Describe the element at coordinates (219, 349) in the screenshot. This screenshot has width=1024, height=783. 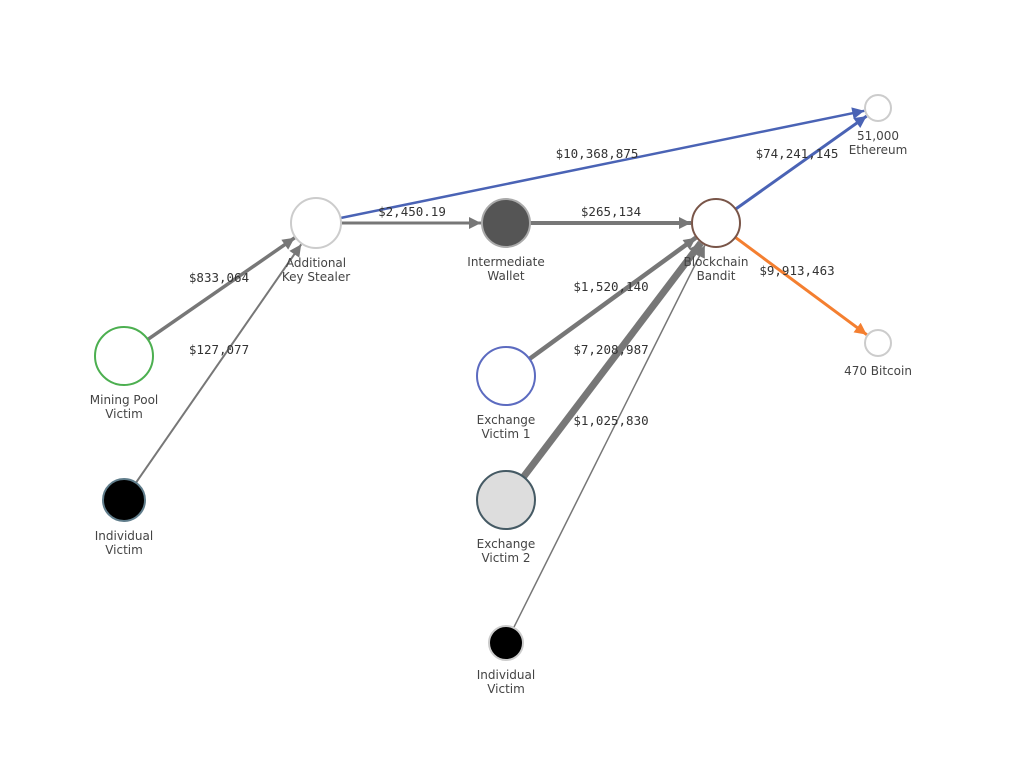
I see `edge-label-iv1-aks: $127,077` at that location.